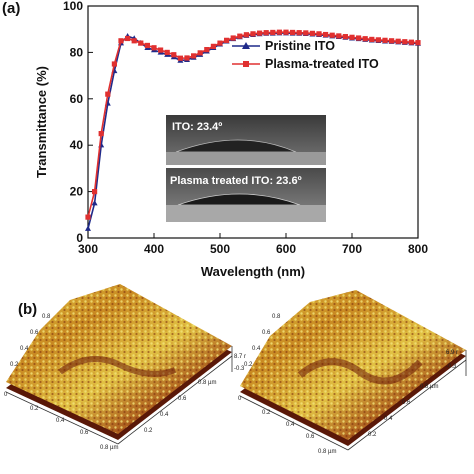  What do you see at coordinates (77, 192) in the screenshot?
I see `y-tick-label: 20` at bounding box center [77, 192].